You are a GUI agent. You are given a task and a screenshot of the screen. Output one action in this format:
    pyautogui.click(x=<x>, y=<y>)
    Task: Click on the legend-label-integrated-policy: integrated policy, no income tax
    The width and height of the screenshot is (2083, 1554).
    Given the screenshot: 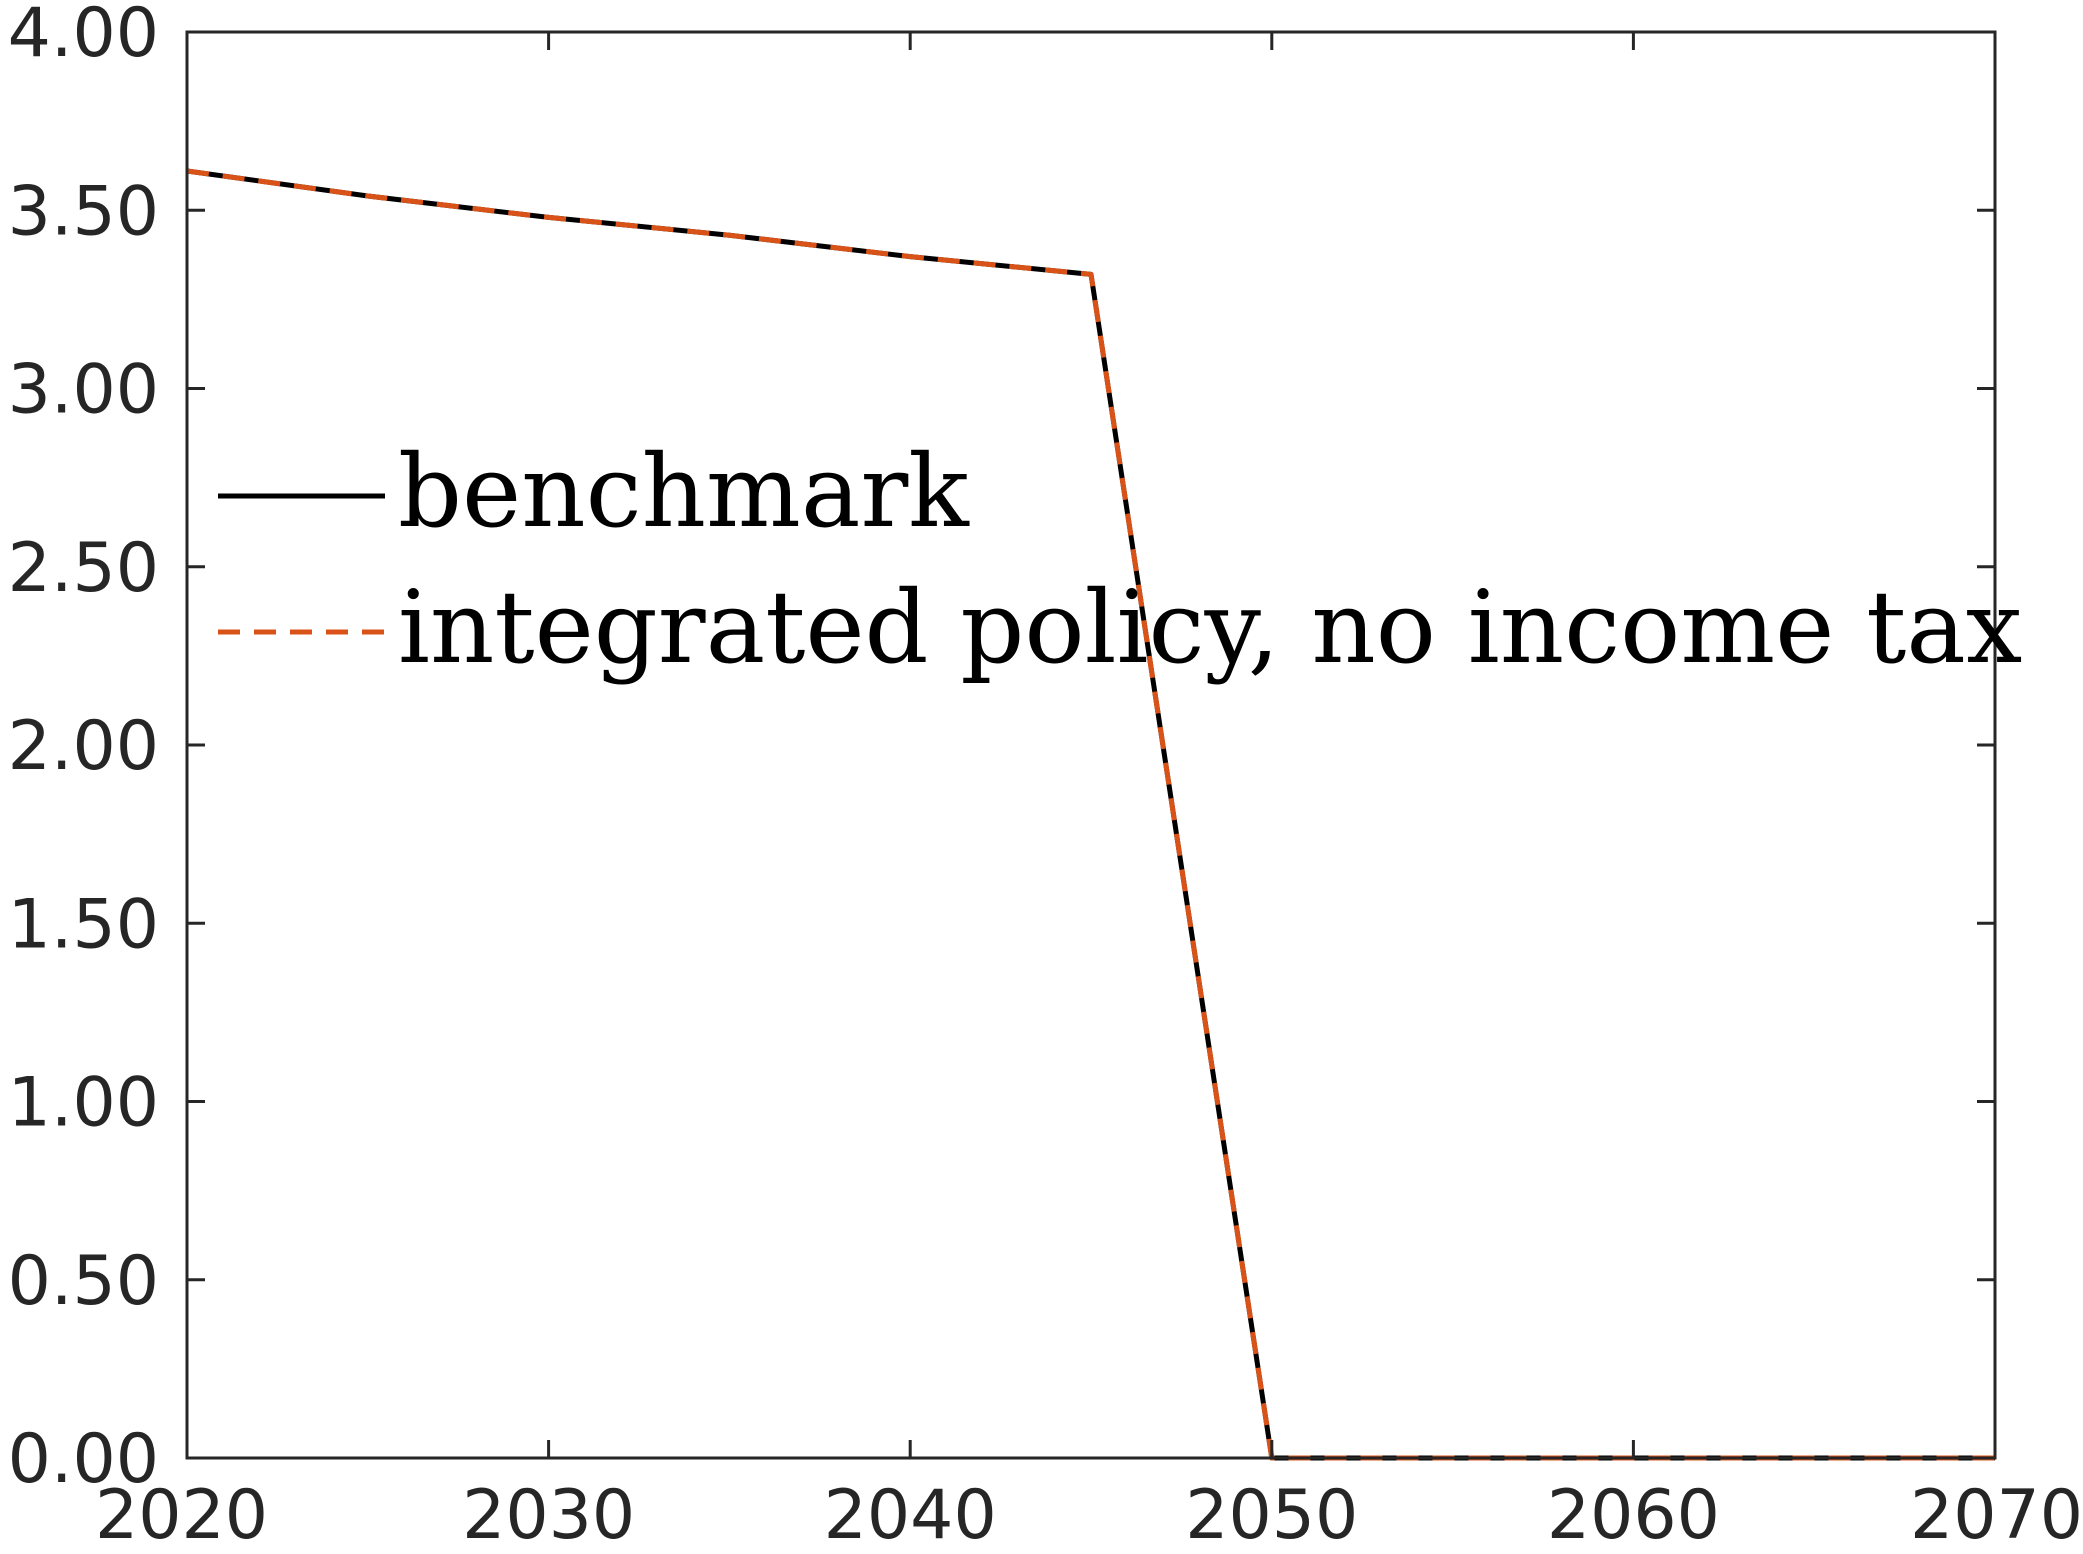 What is the action you would take?
    pyautogui.click(x=1210, y=627)
    